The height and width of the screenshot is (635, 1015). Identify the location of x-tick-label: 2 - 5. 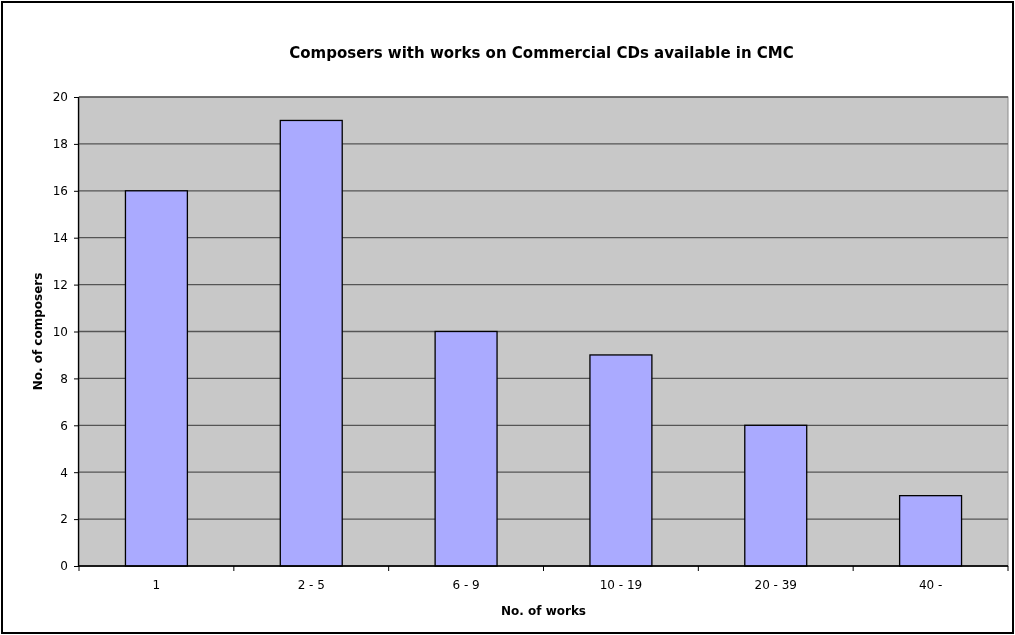
(311, 584).